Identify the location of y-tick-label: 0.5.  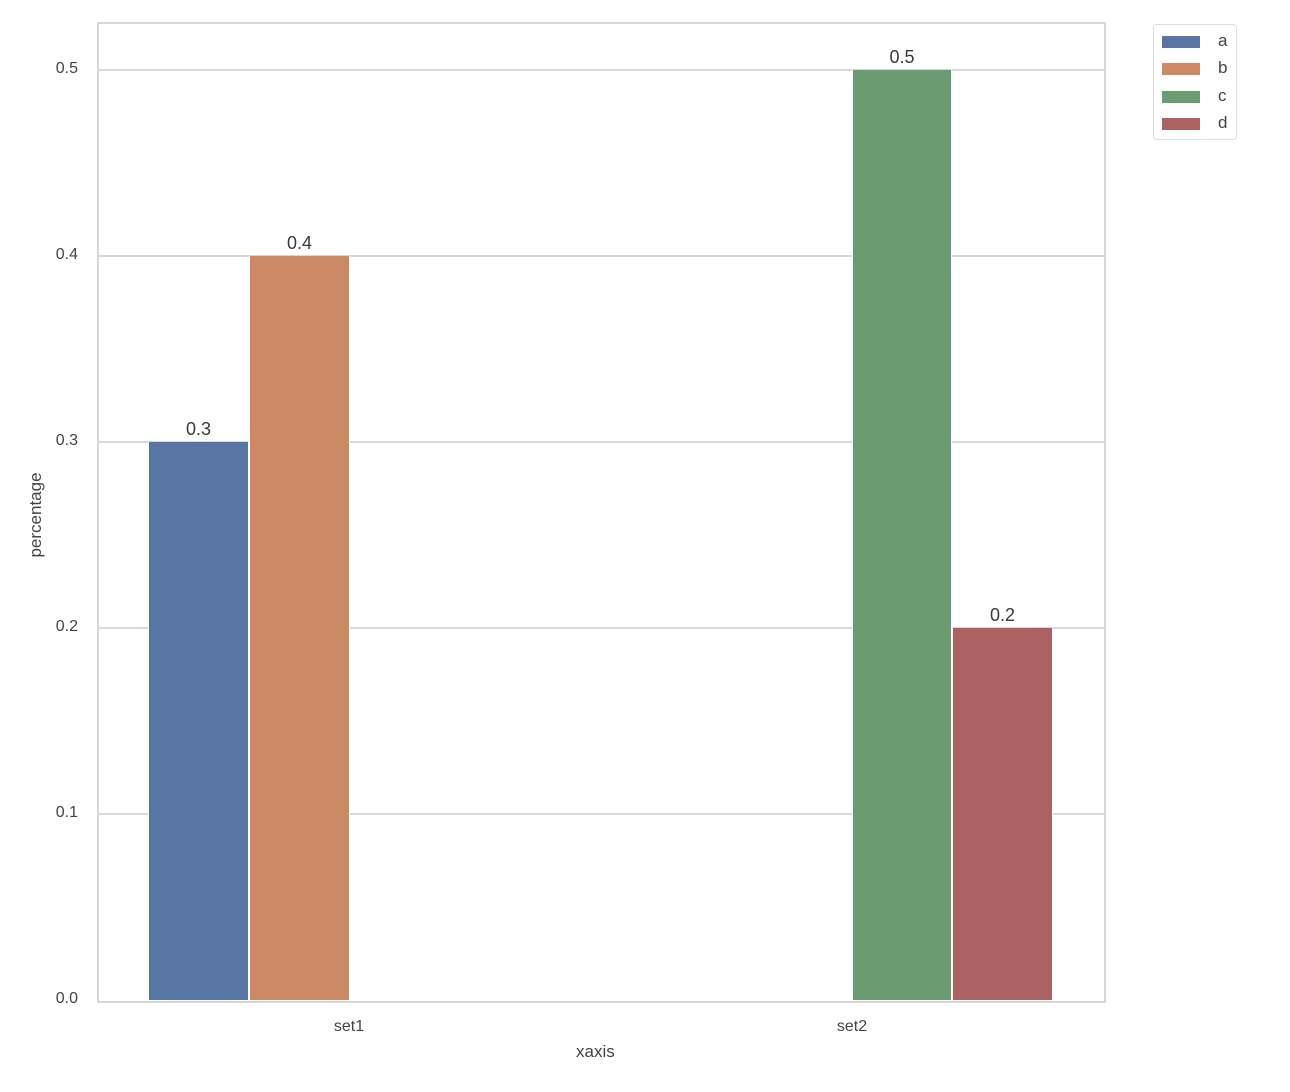
(66, 68).